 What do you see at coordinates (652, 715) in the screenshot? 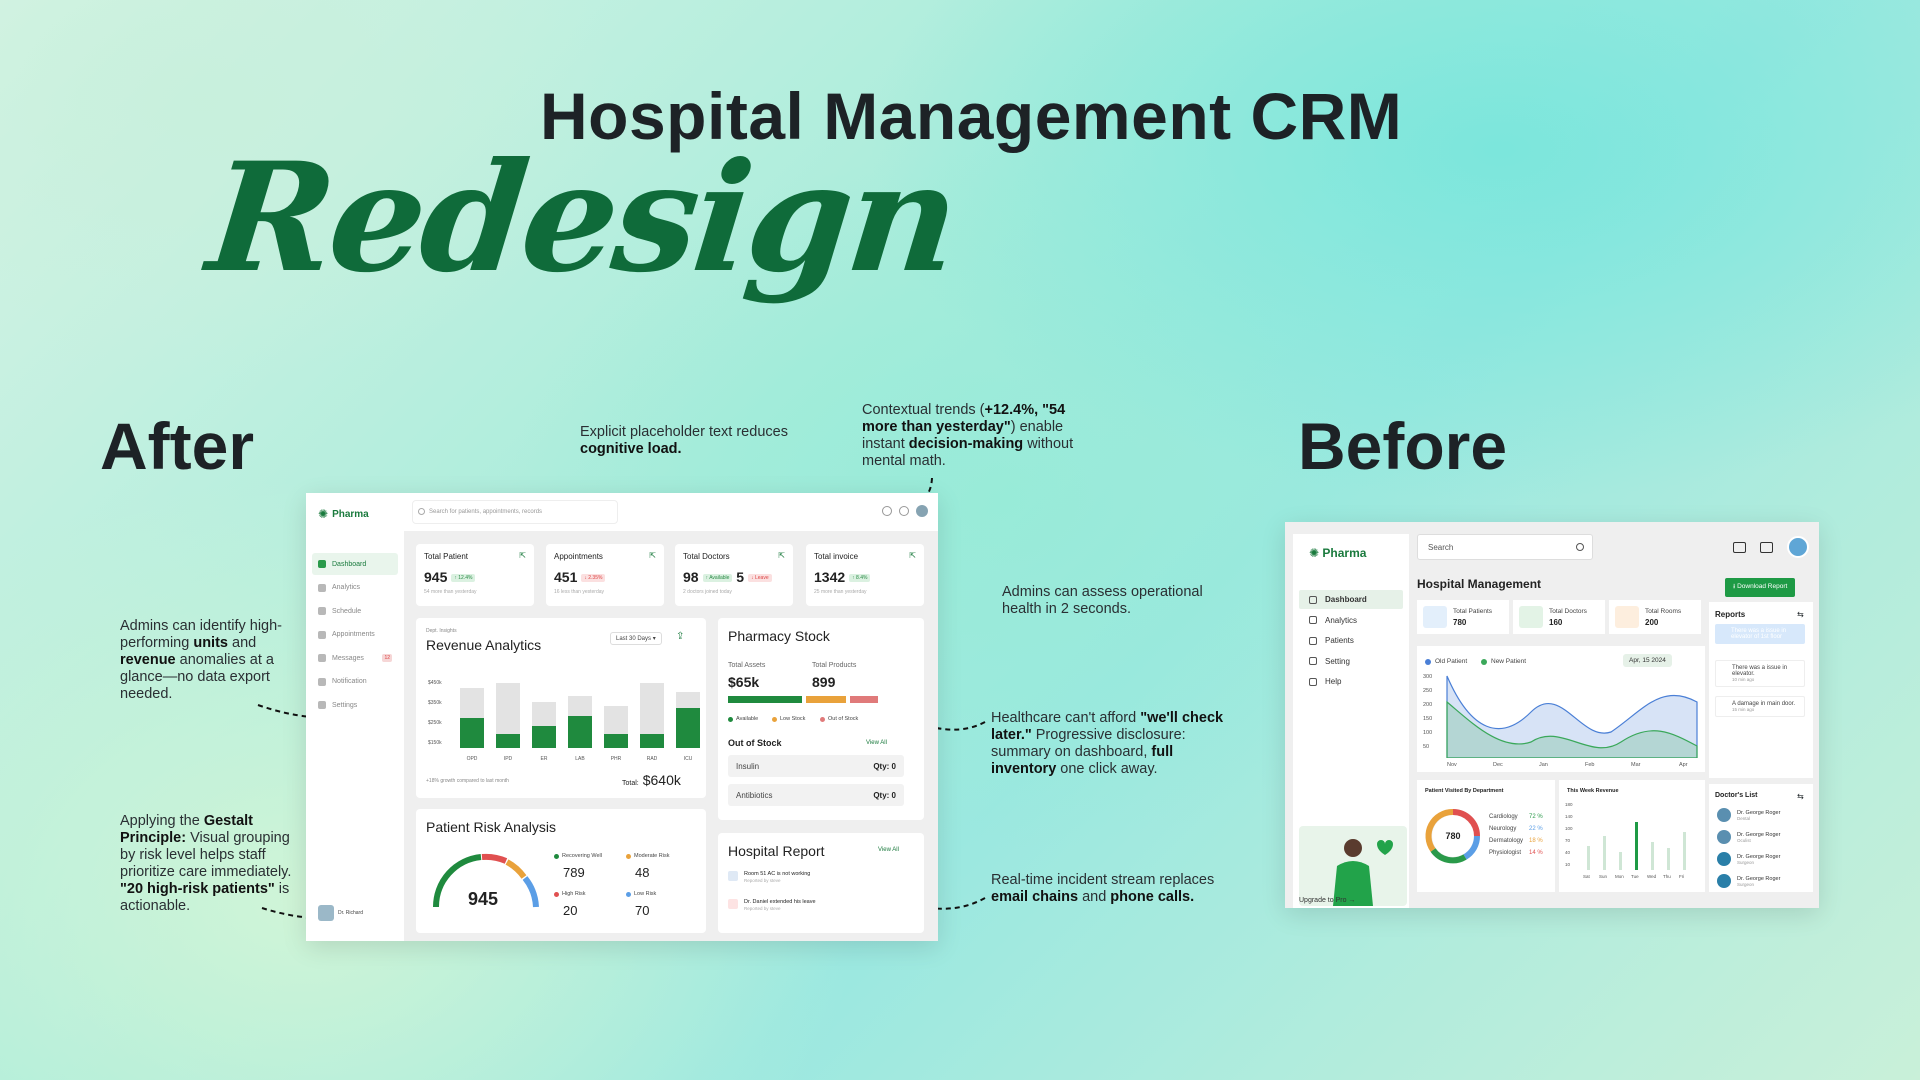
I see `bar-rad` at bounding box center [652, 715].